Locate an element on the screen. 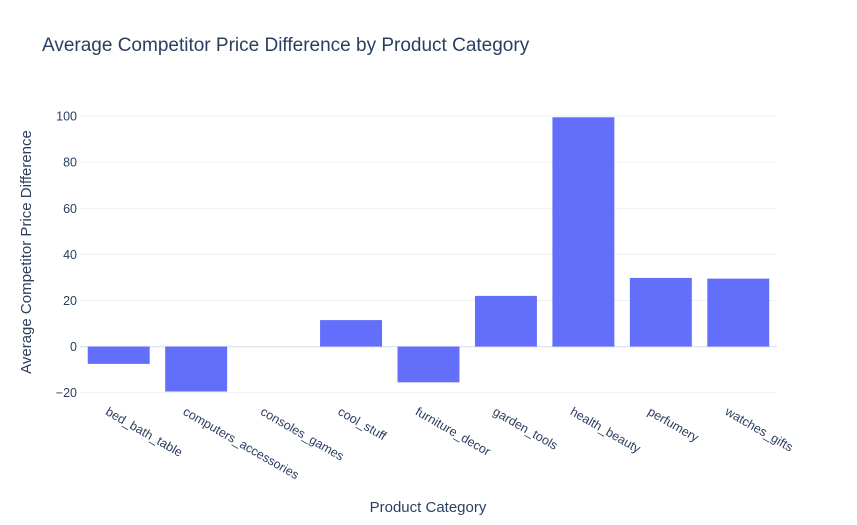  y-tick-label: −20 is located at coordinates (66, 393).